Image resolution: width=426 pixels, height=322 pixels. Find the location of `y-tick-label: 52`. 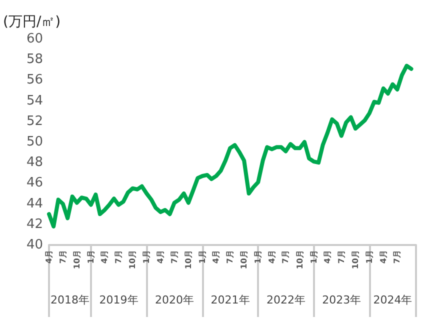

y-tick-label: 52 is located at coordinates (34, 121).